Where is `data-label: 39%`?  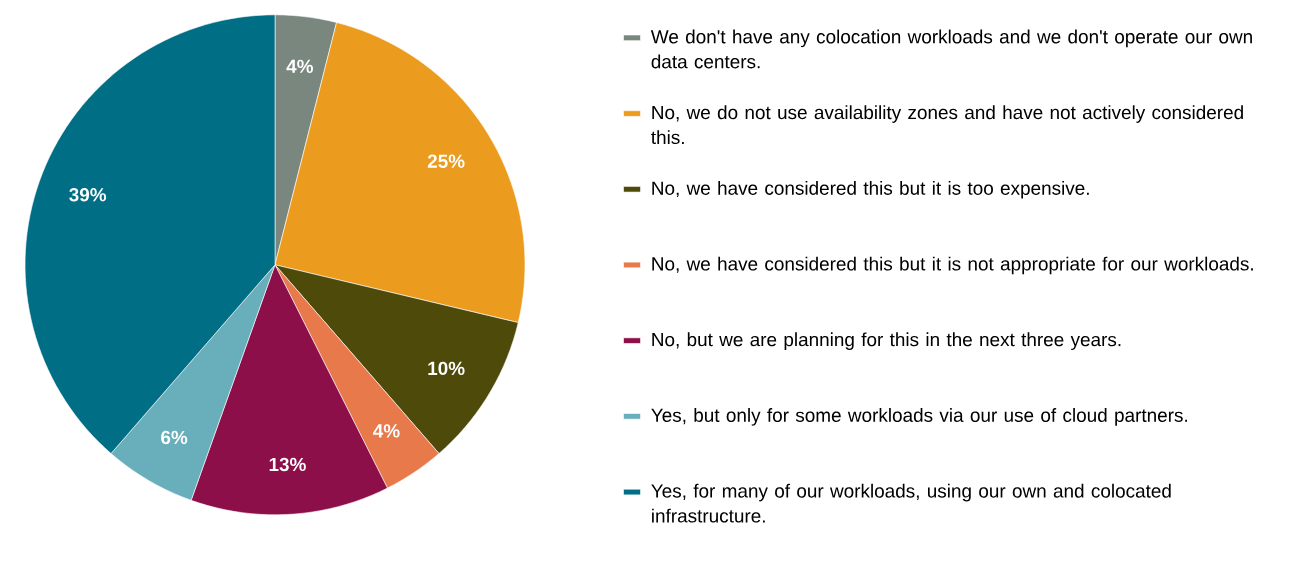 data-label: 39% is located at coordinates (88, 195).